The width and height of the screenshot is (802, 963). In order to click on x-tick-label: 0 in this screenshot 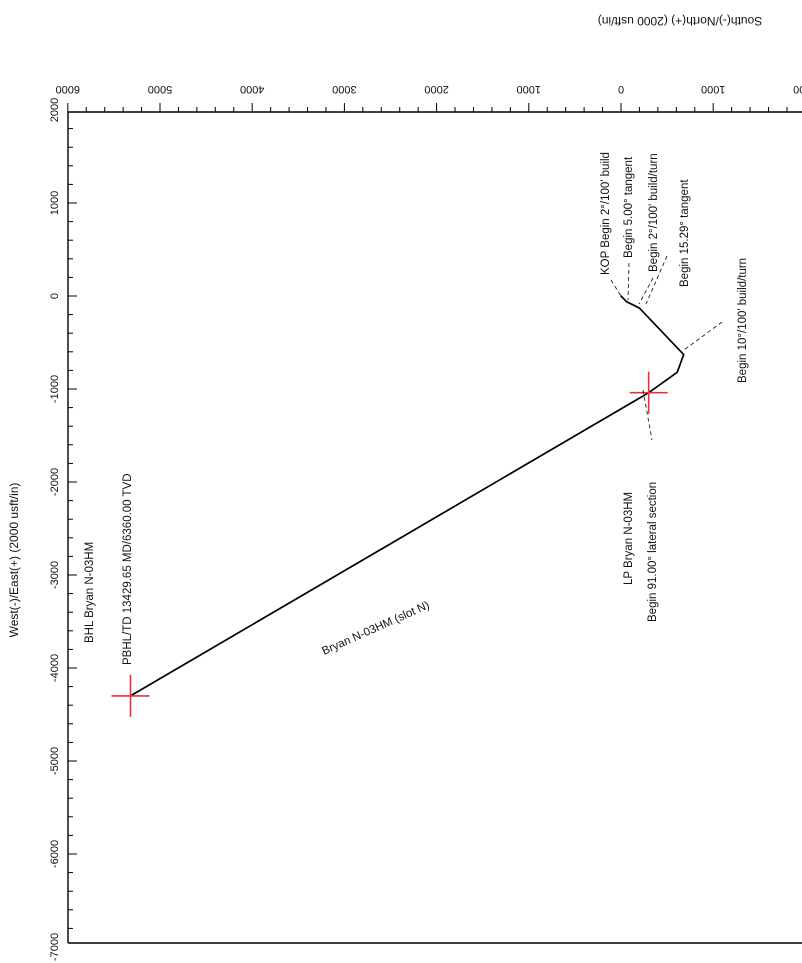, I will do `click(55, 296)`.